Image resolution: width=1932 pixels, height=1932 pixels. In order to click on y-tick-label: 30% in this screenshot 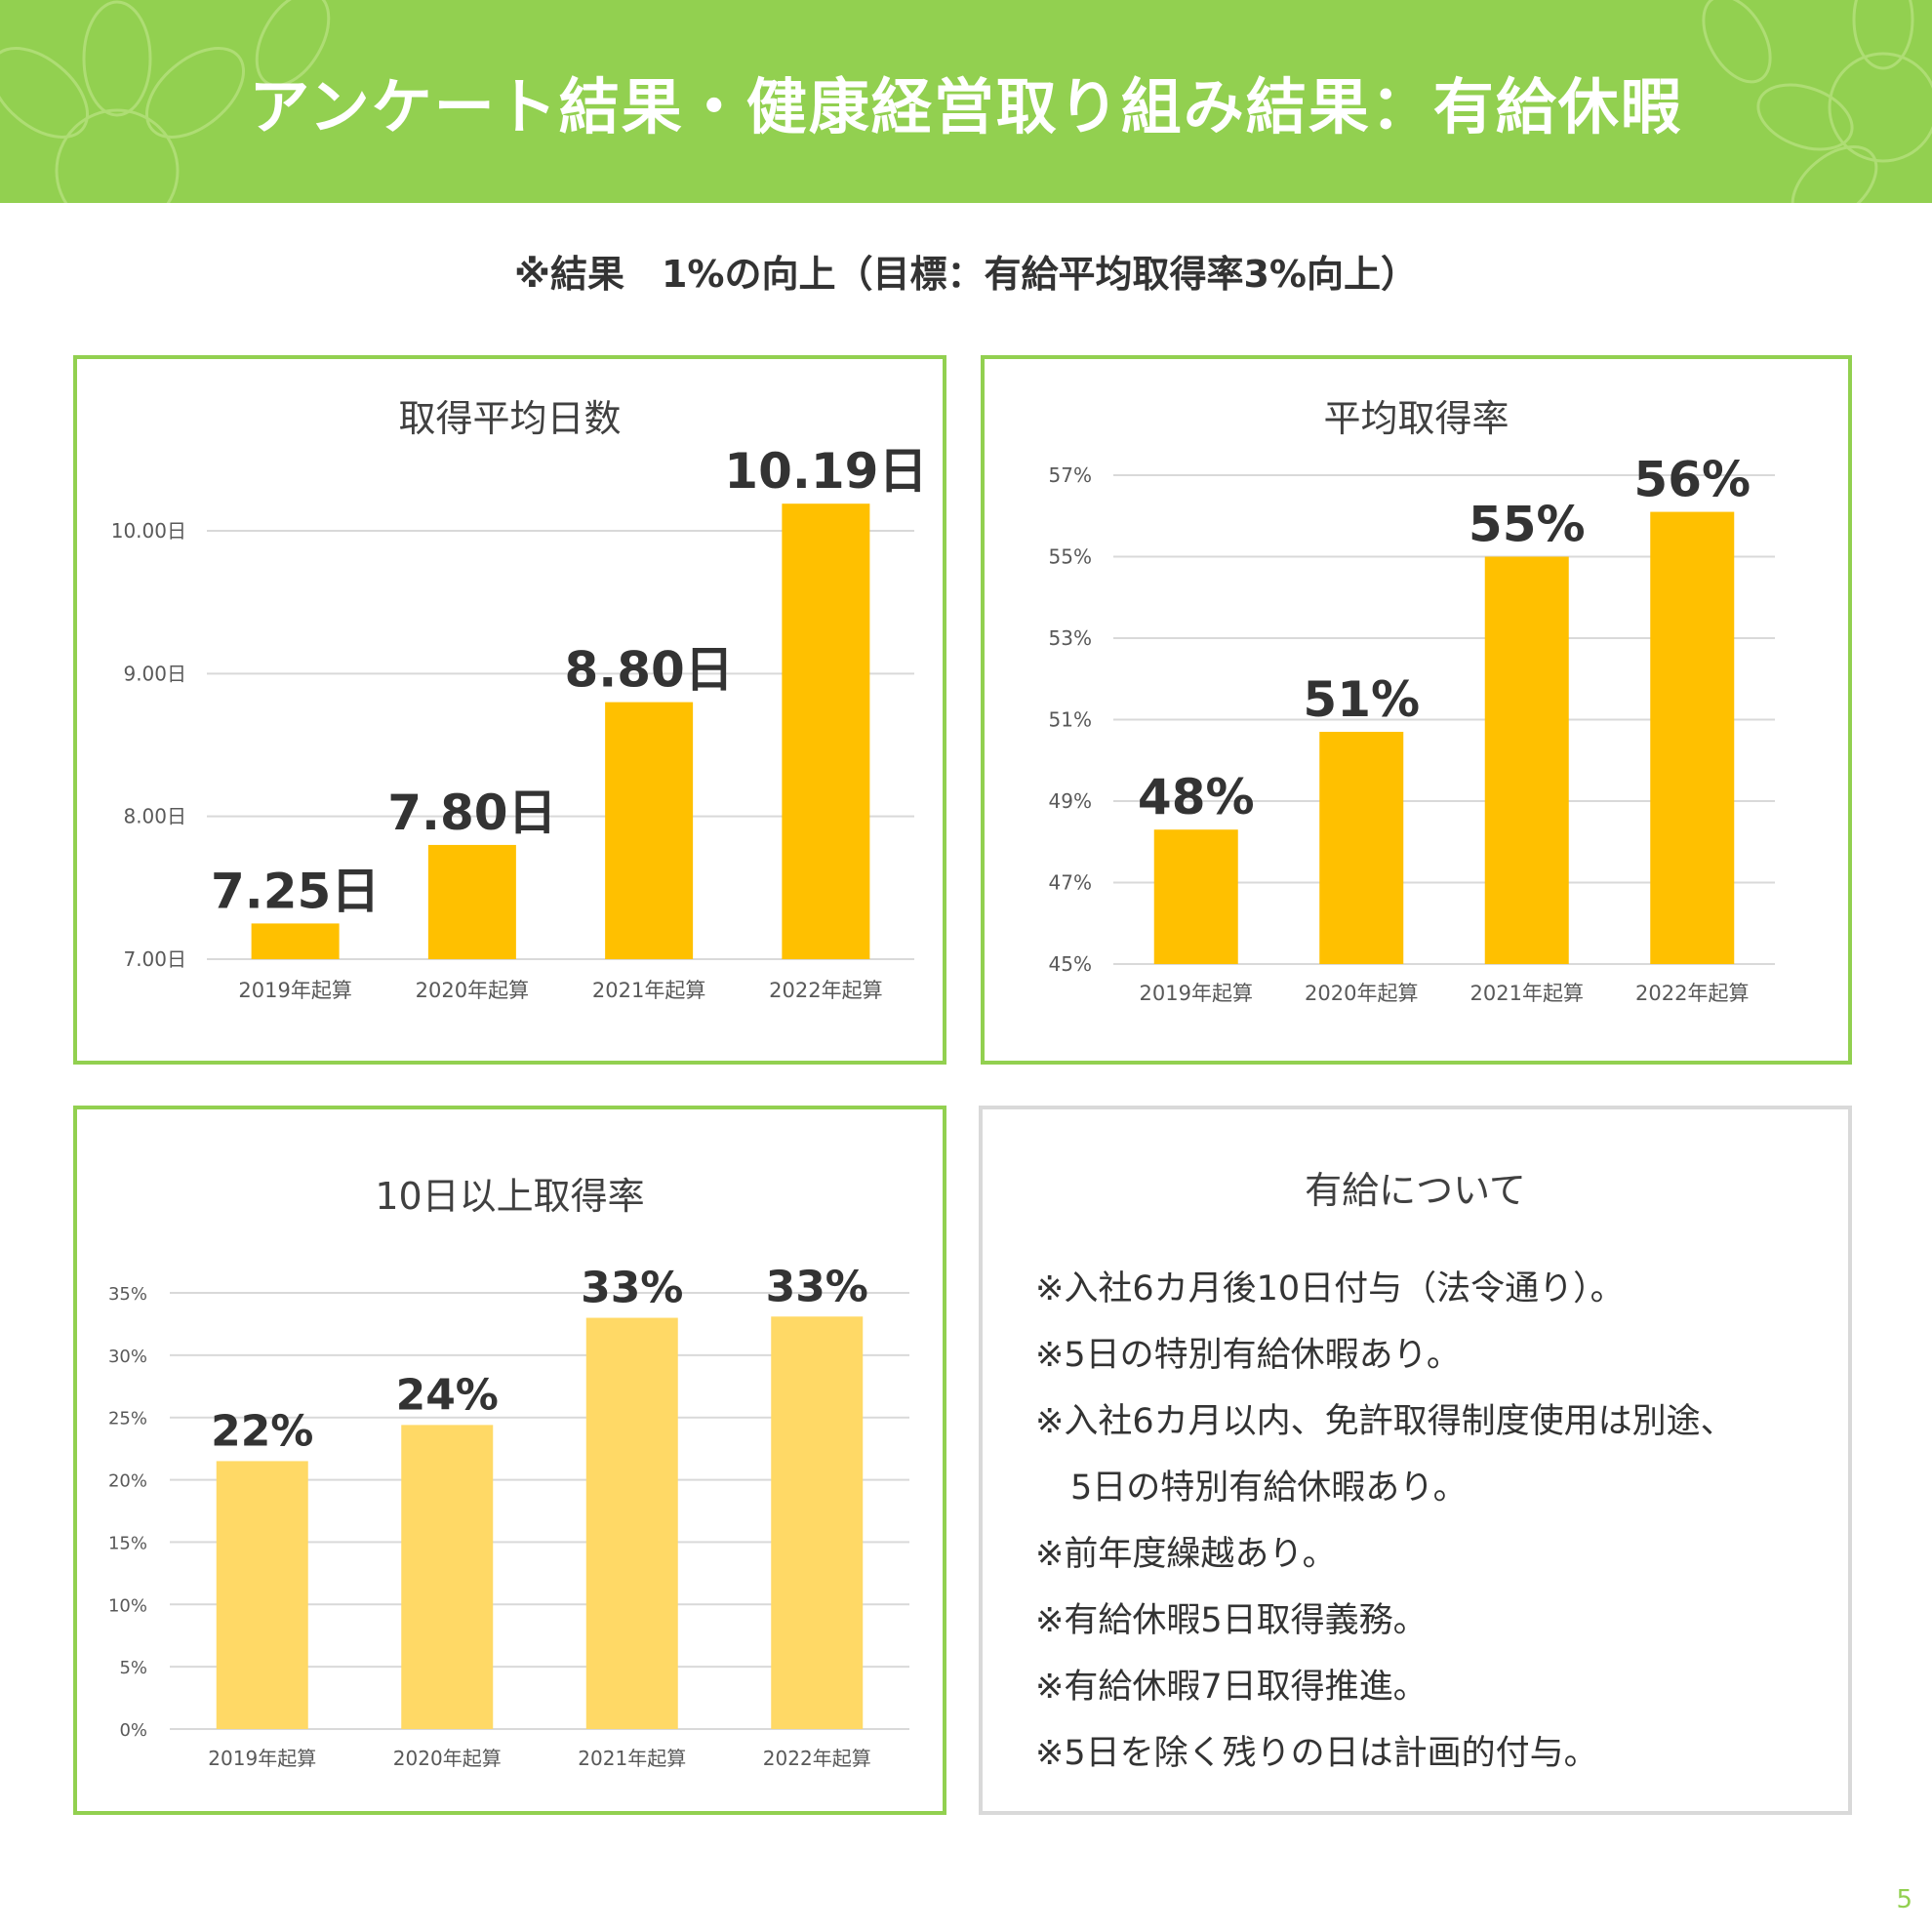, I will do `click(127, 1357)`.